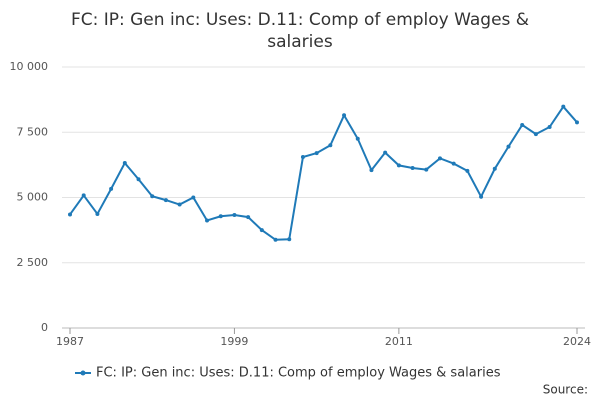 Image resolution: width=600 pixels, height=400 pixels. What do you see at coordinates (70, 341) in the screenshot?
I see `x-tick-label: 1987` at bounding box center [70, 341].